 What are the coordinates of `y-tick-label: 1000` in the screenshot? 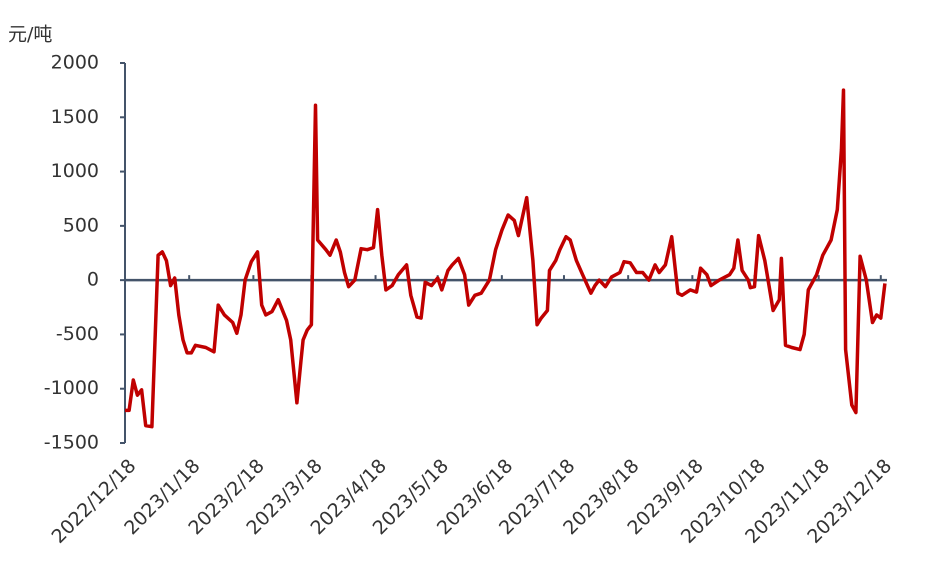 It's located at (75, 171).